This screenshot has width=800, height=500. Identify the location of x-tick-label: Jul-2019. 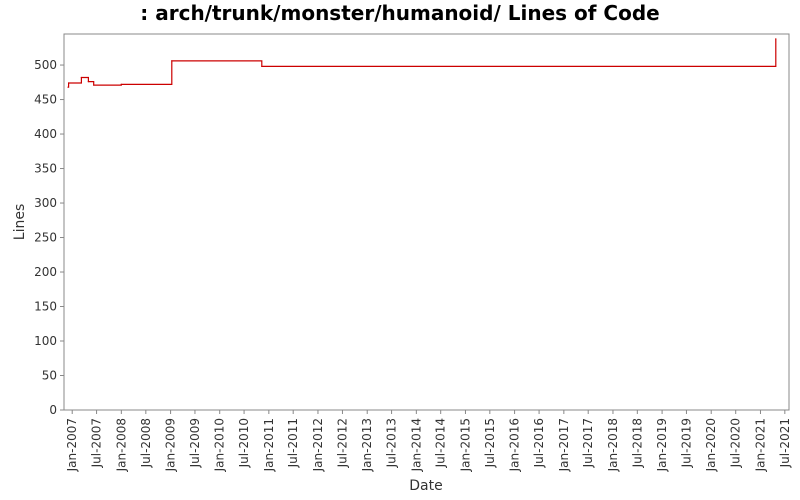
(686, 443).